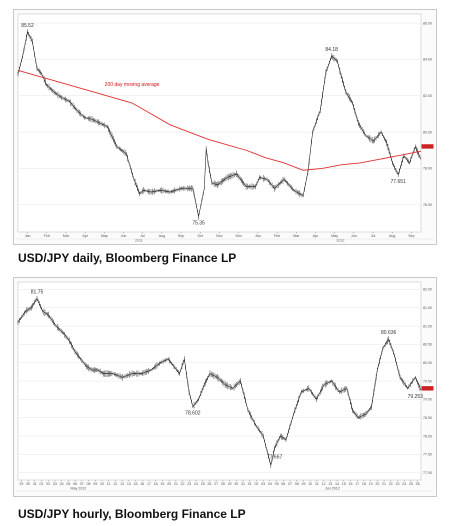 The image size is (451, 526). What do you see at coordinates (399, 182) in the screenshot?
I see `price-annotation: 77.651` at bounding box center [399, 182].